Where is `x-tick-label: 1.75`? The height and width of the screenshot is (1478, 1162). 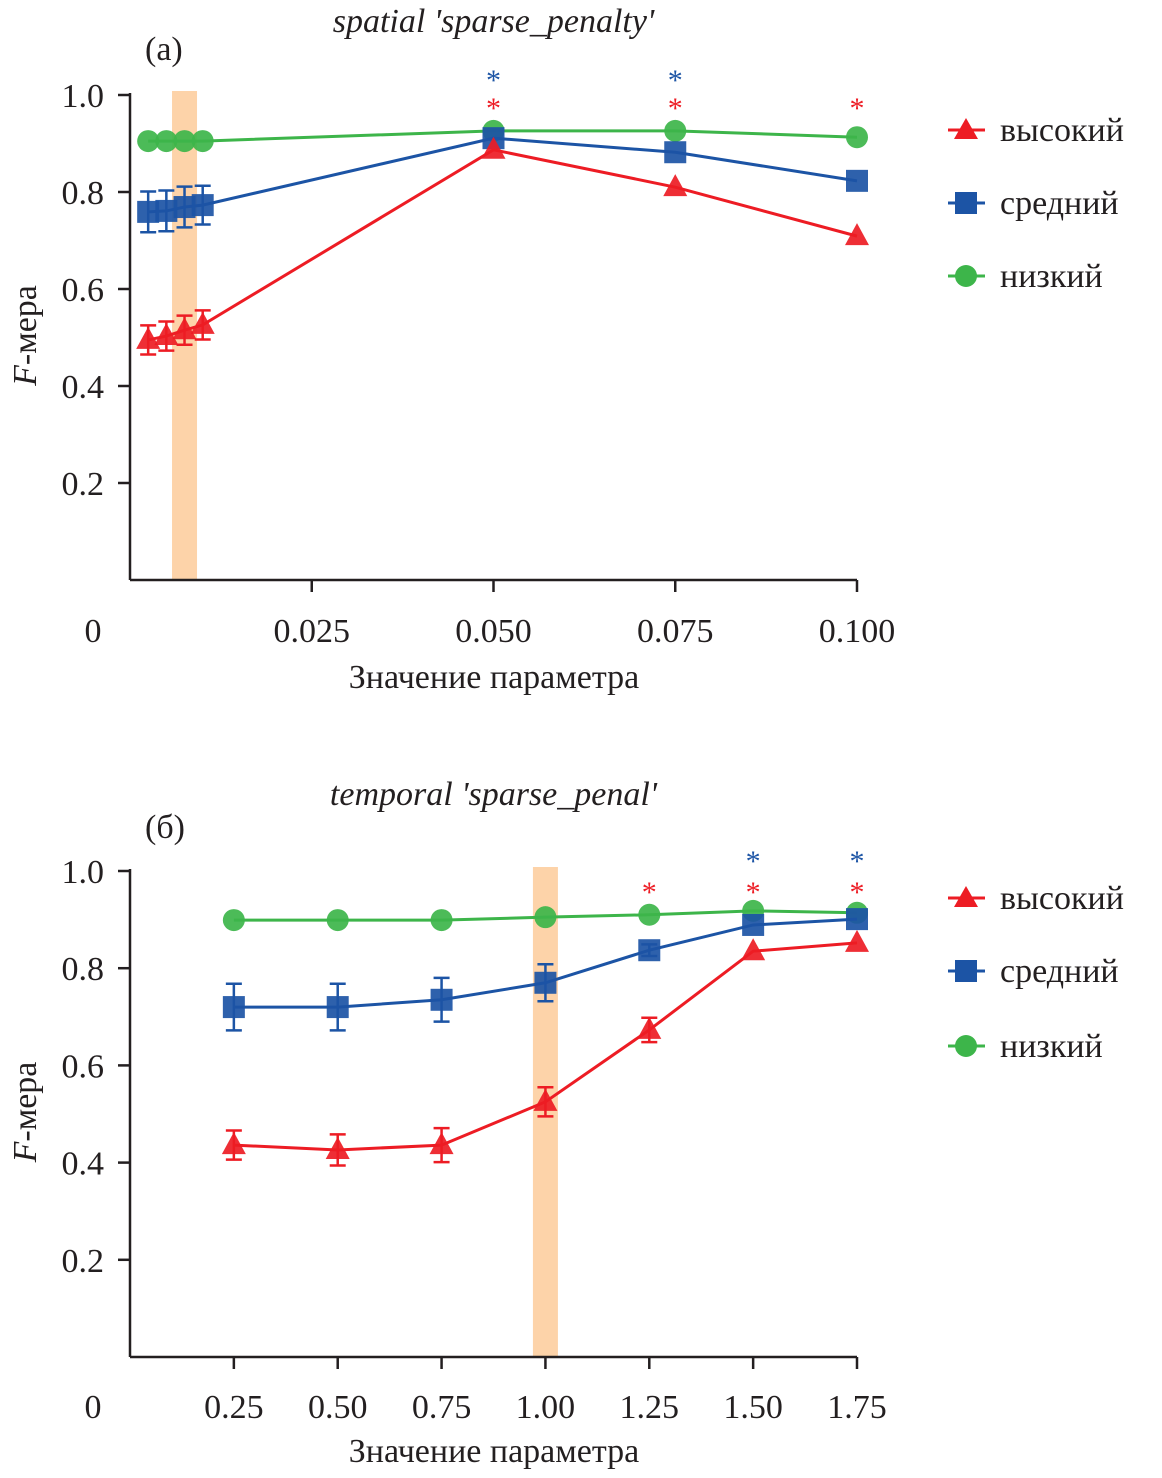 x-tick-label: 1.75 is located at coordinates (857, 1407).